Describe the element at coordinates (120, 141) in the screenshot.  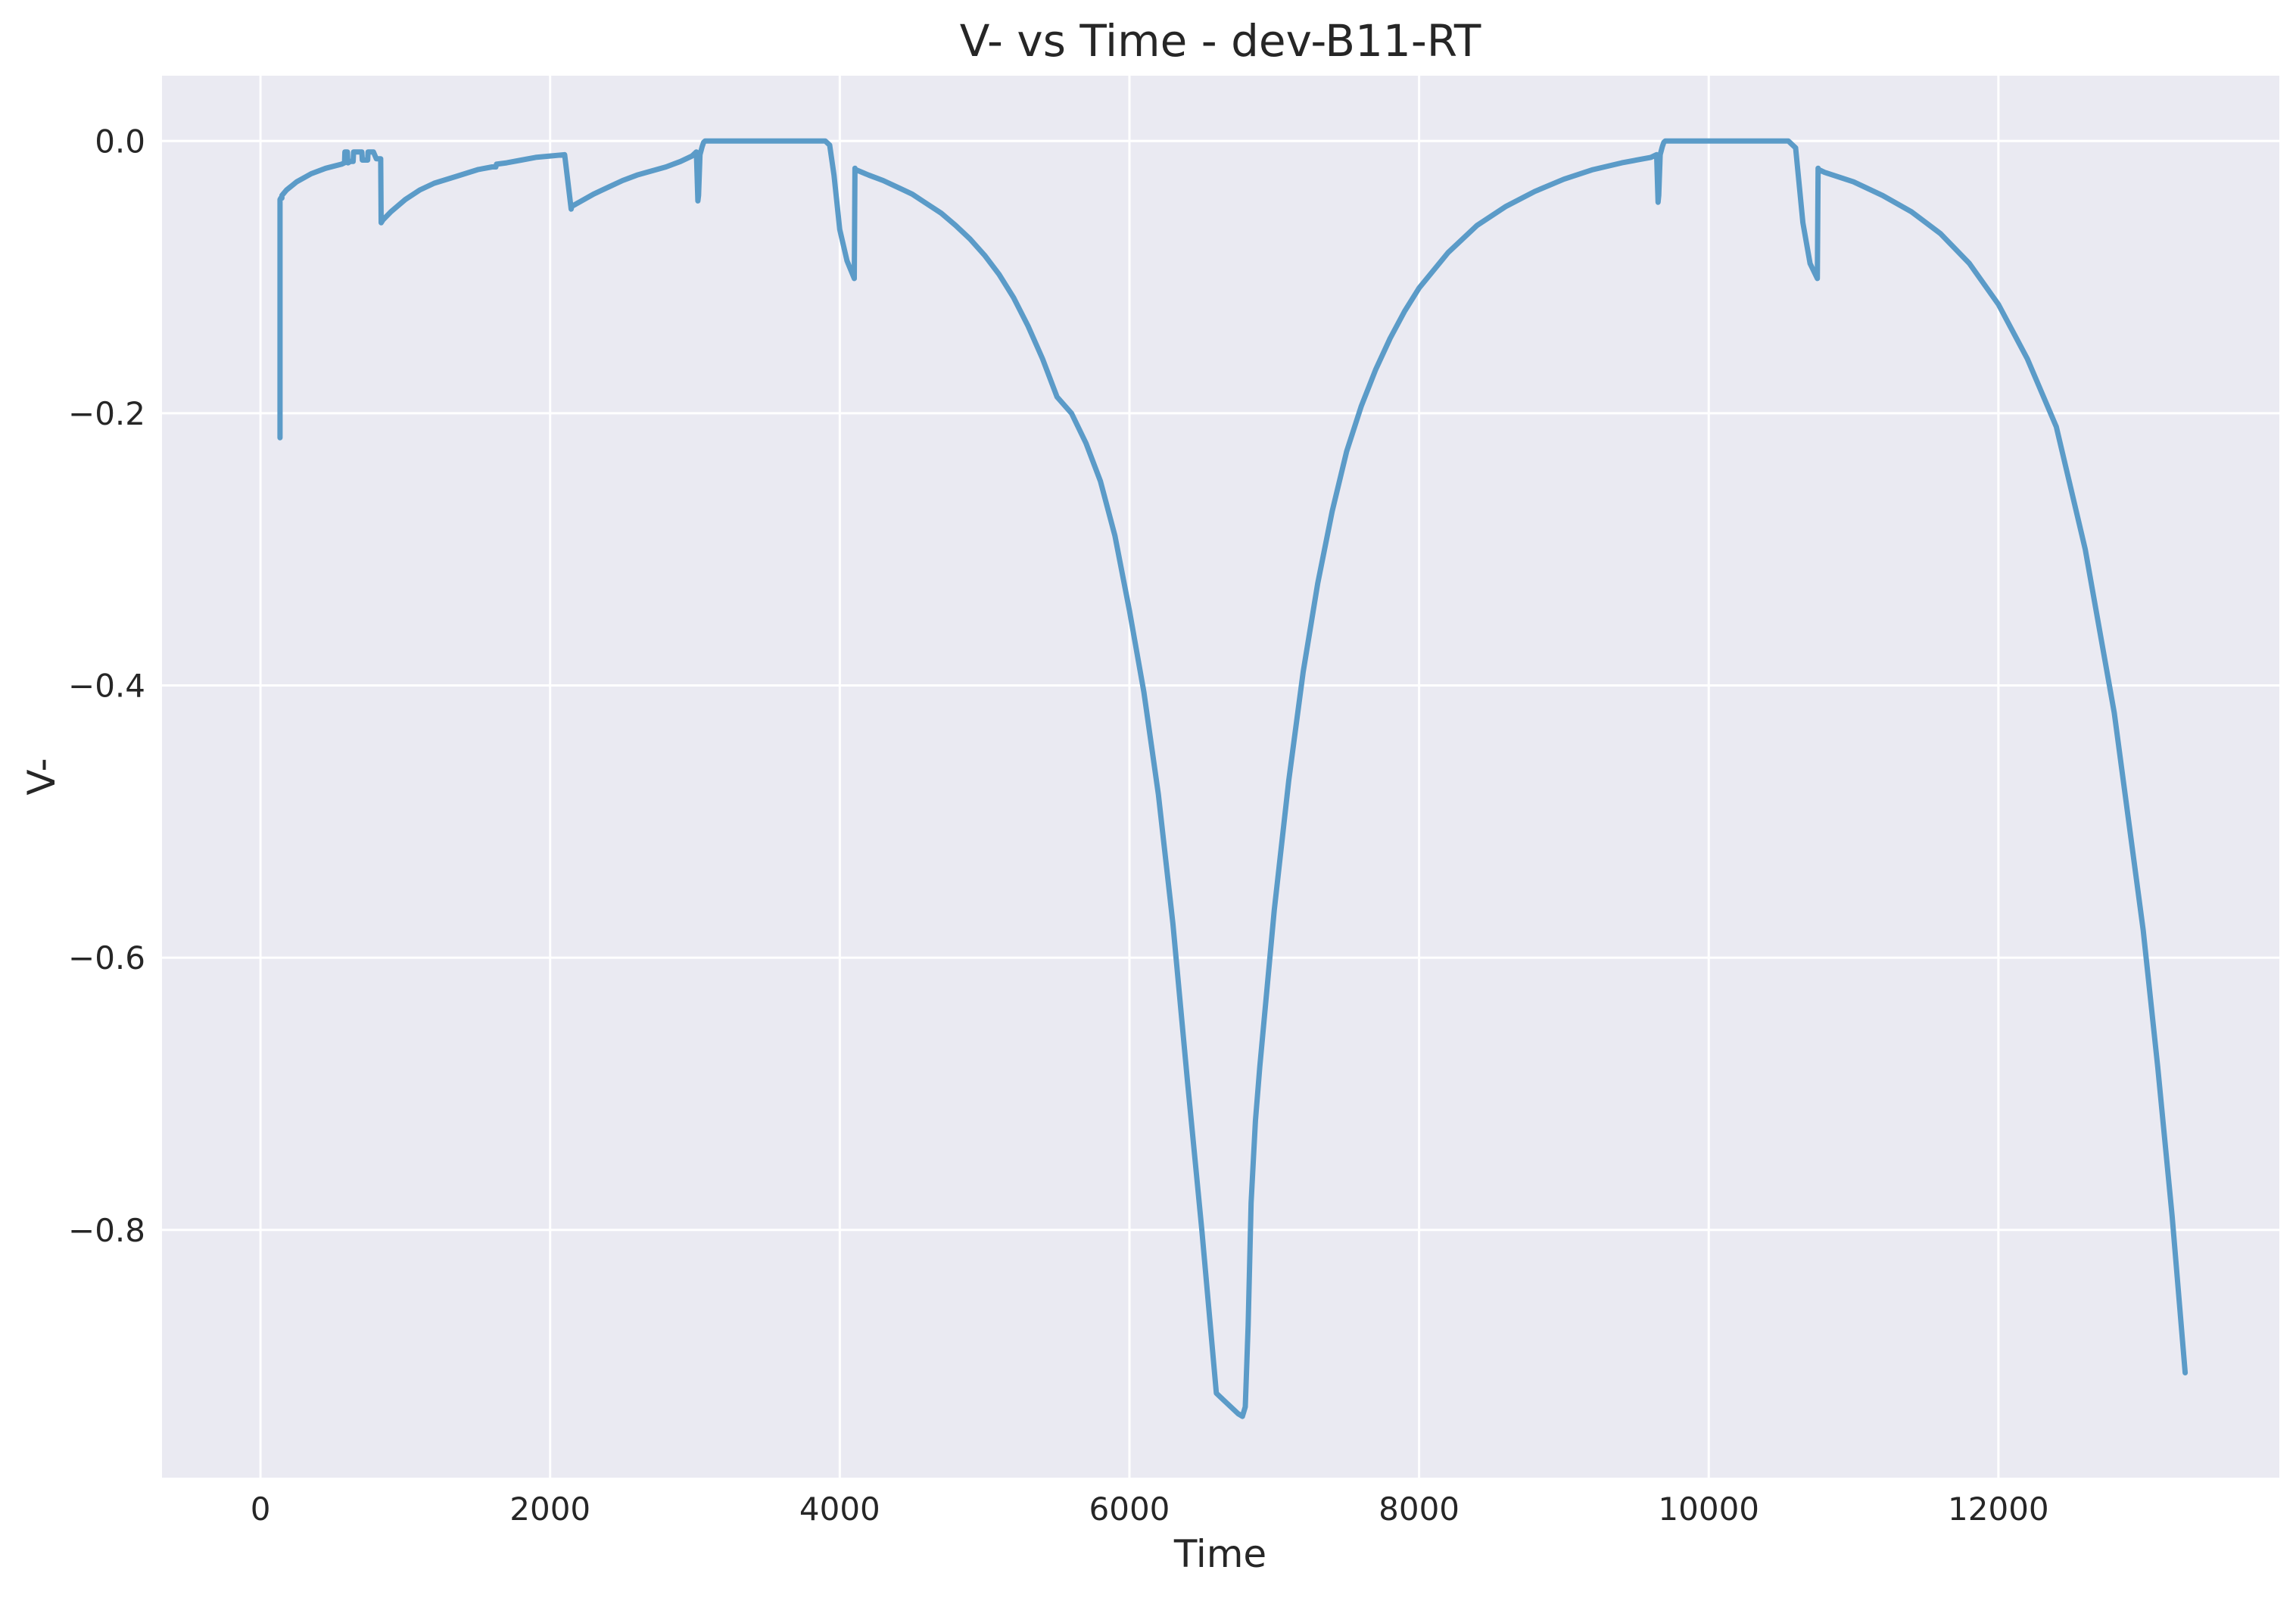
I see `y-tick-label: 0.0` at that location.